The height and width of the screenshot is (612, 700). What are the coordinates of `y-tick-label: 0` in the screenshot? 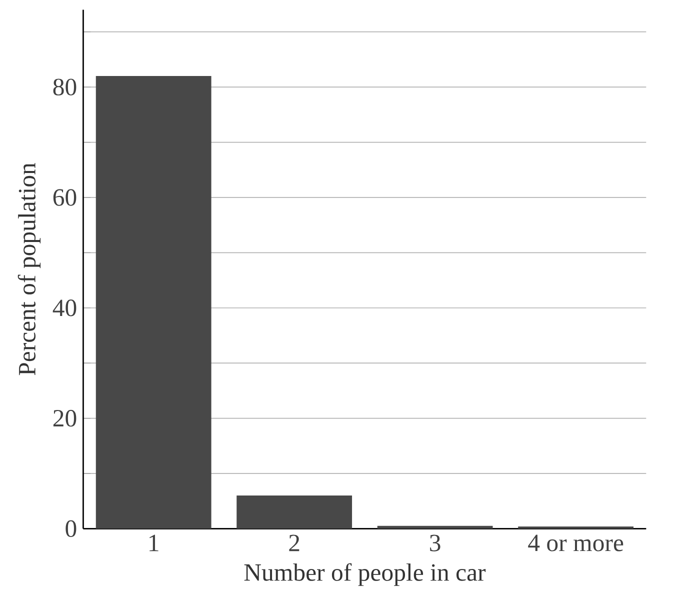 It's located at (71, 529).